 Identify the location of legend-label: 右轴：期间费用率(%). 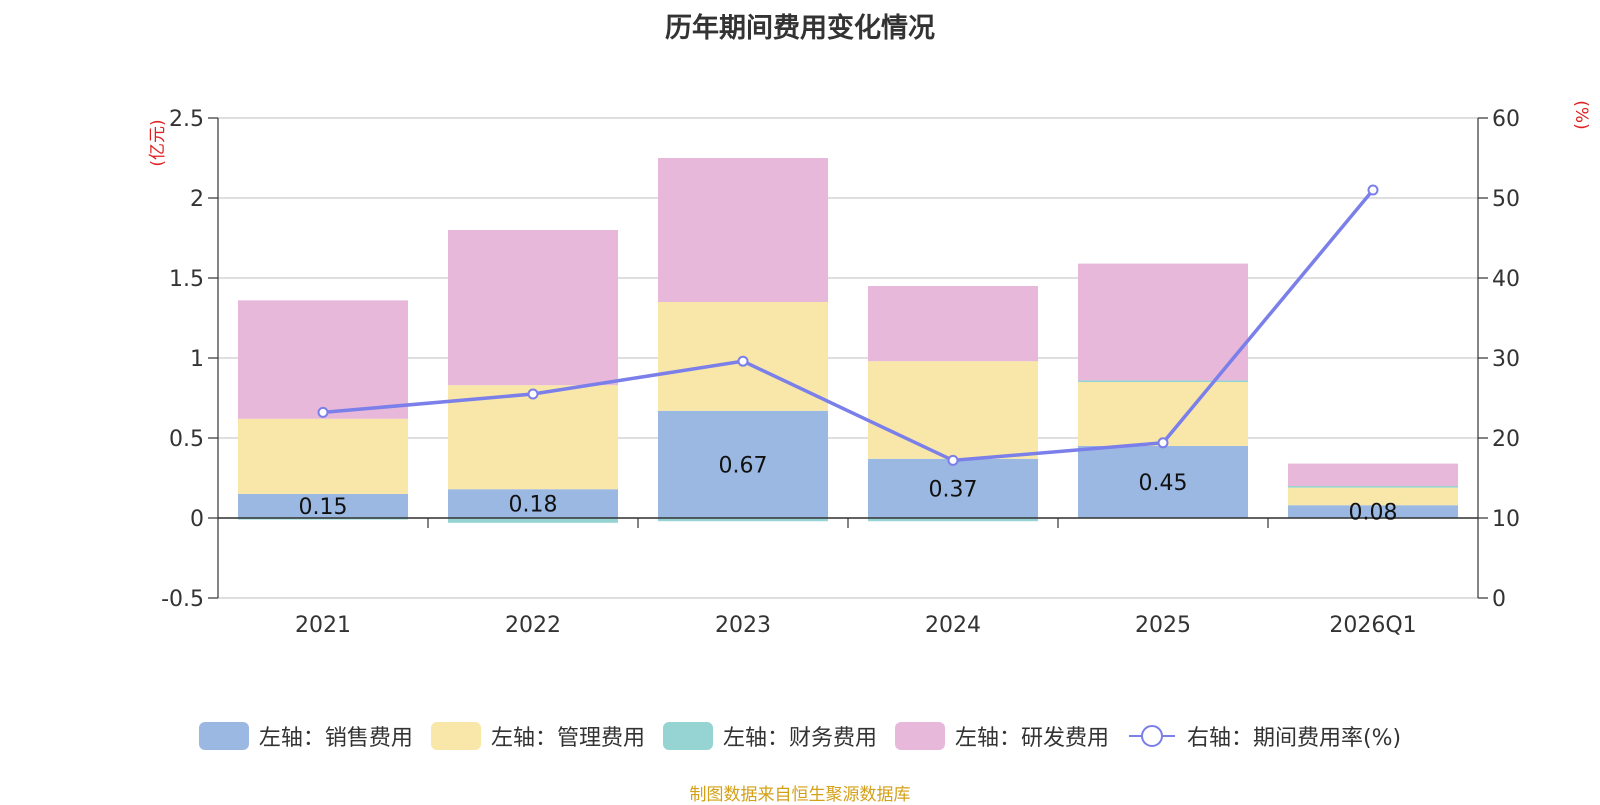
(1294, 738).